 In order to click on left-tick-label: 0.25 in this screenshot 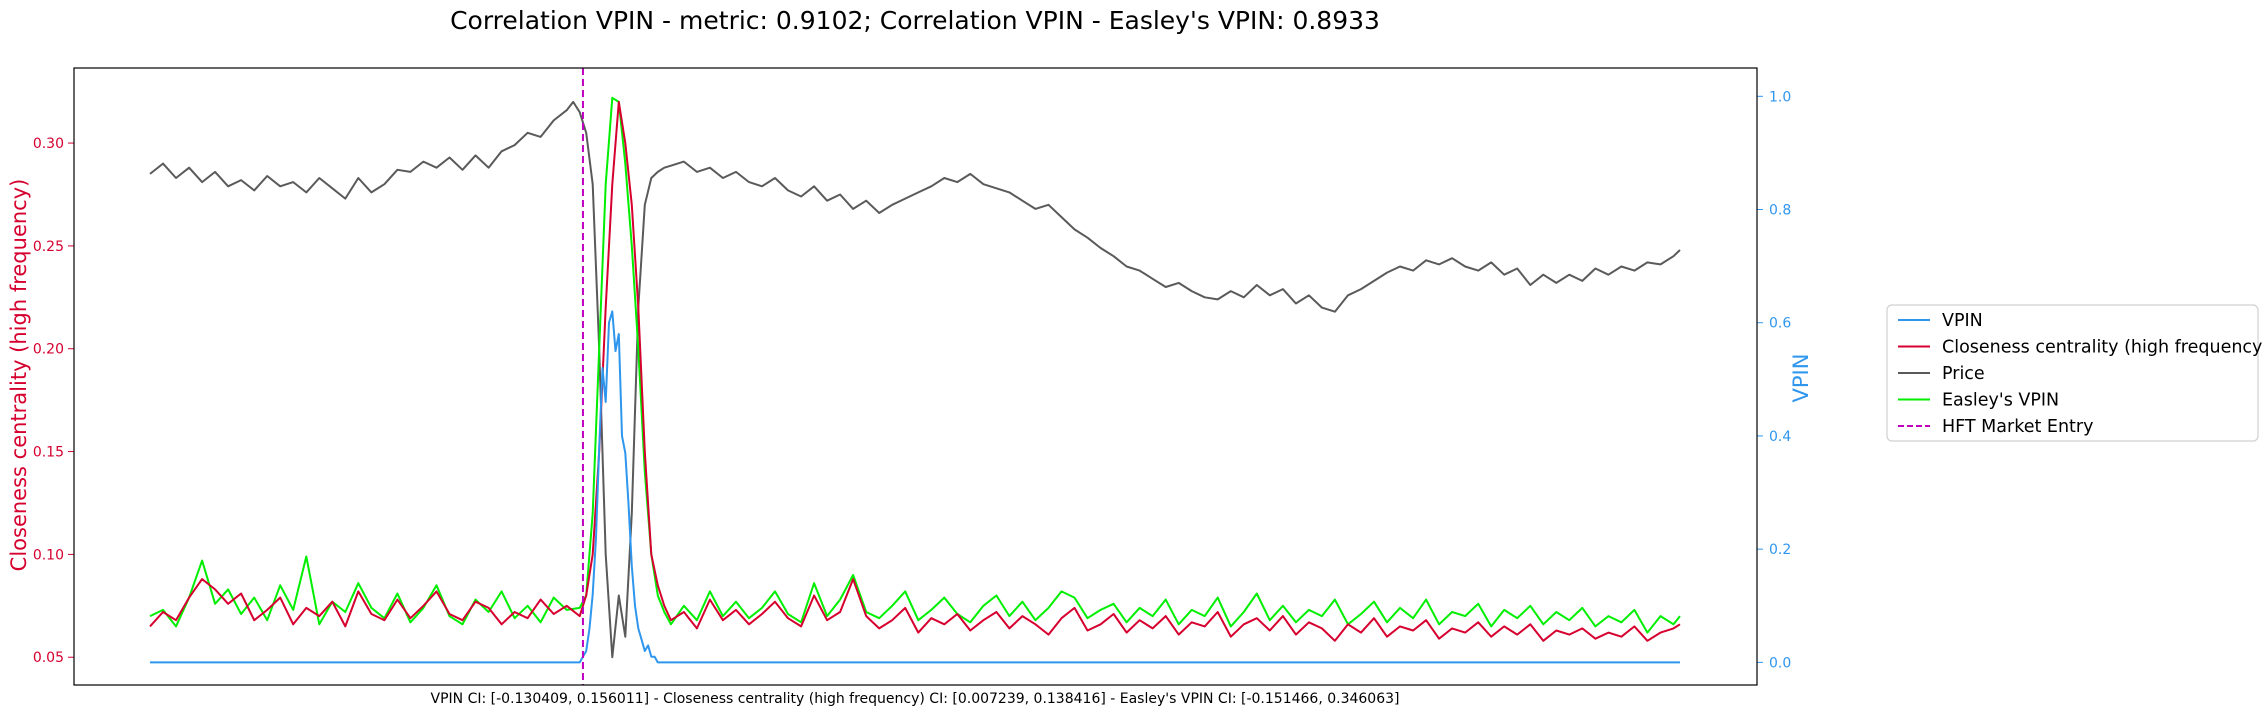, I will do `click(48, 247)`.